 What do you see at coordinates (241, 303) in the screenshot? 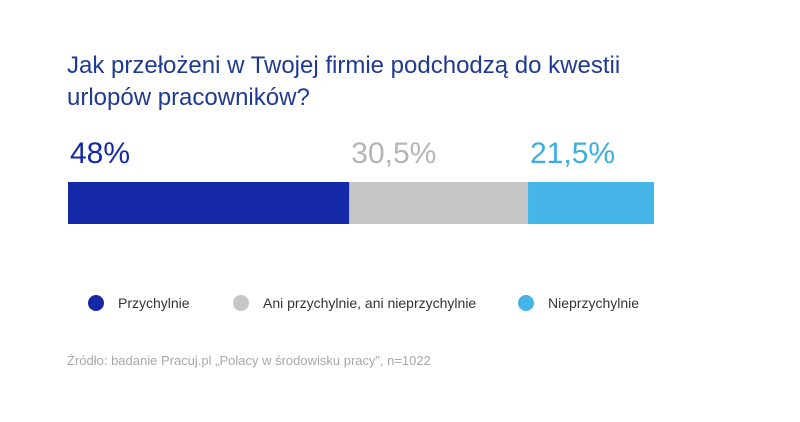
I see `legend-swatch-neutral` at bounding box center [241, 303].